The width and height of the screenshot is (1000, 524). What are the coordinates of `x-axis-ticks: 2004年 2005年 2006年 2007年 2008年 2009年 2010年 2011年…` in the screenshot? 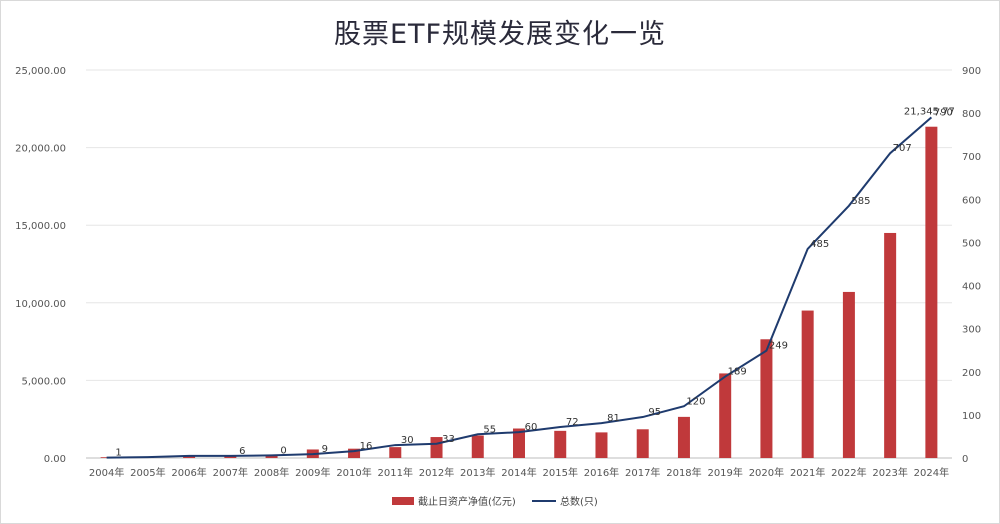 It's located at (519, 472).